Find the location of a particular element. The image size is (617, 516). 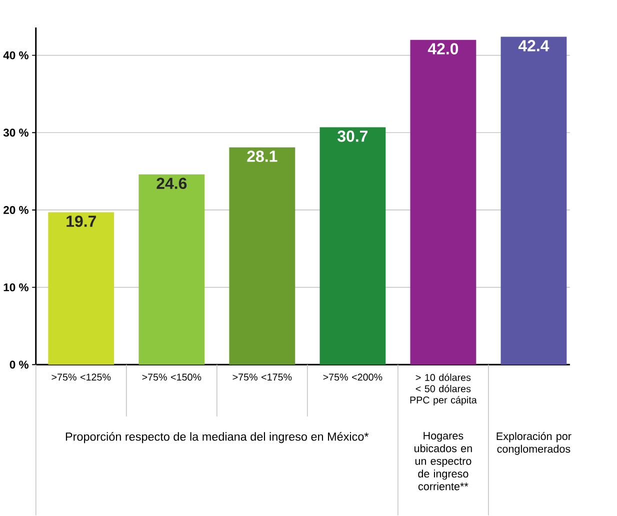

x-tick-label: >75% <150% is located at coordinates (172, 377).